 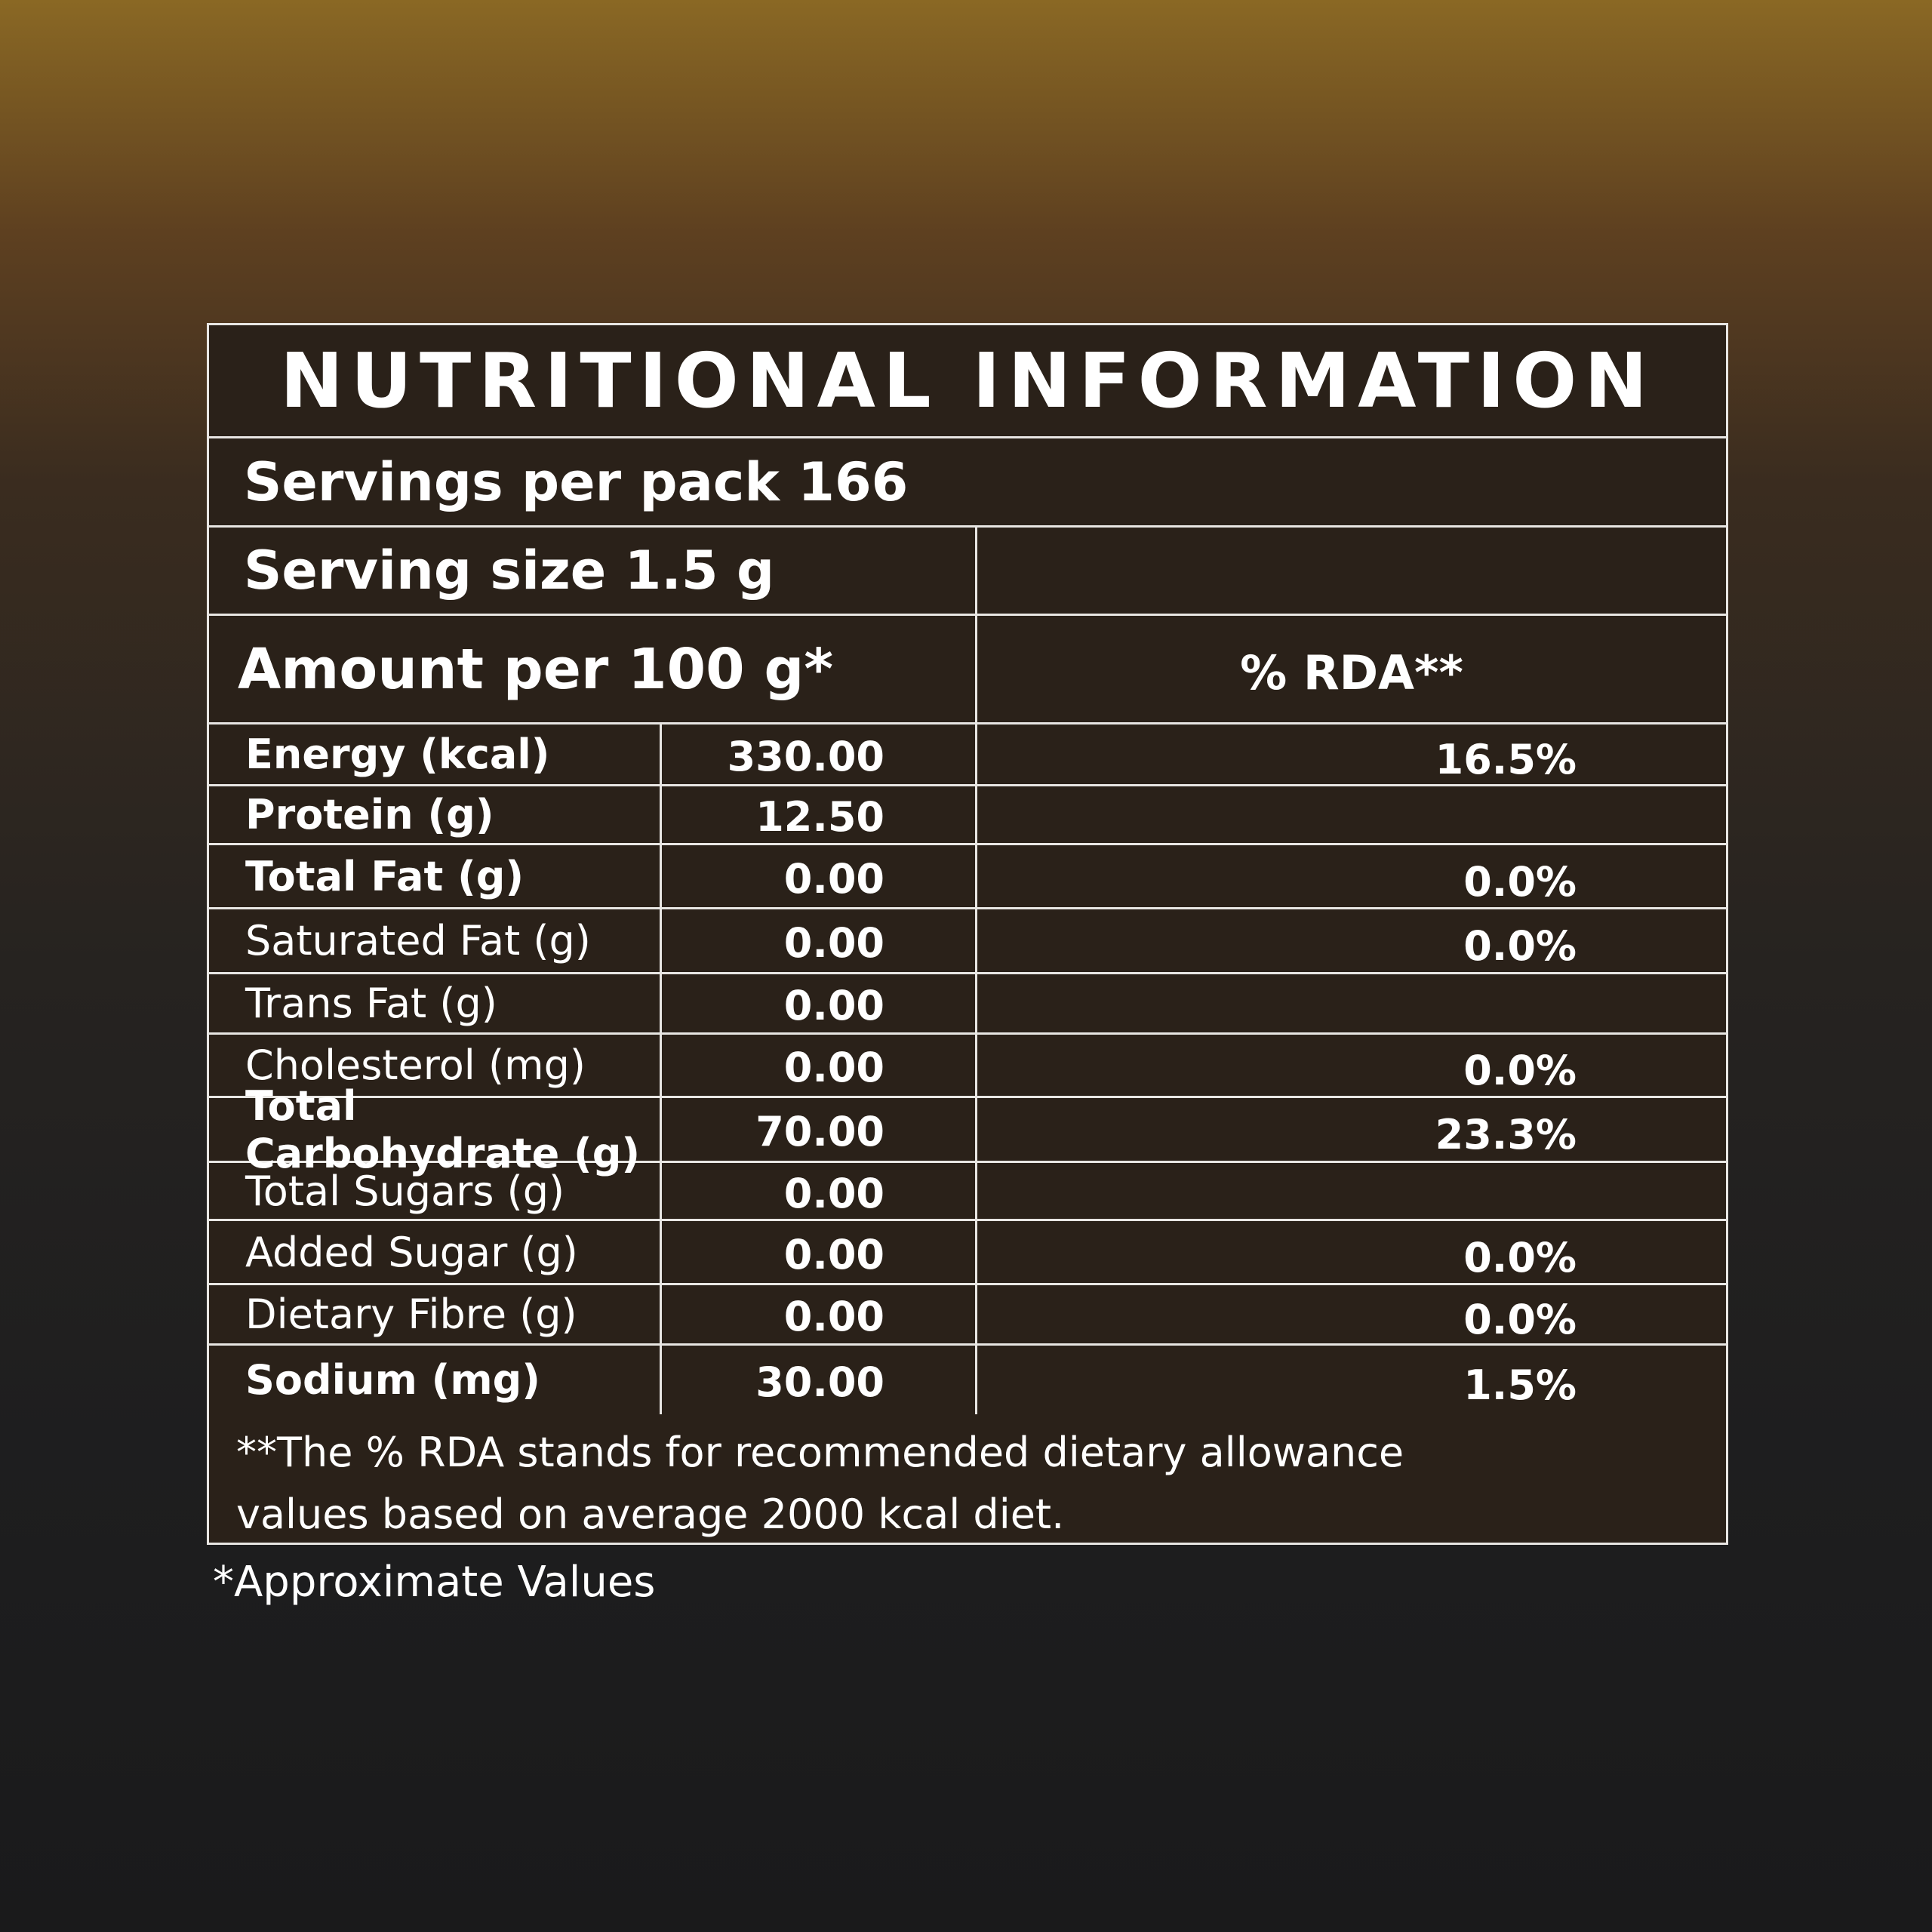 What do you see at coordinates (1520, 1385) in the screenshot?
I see `nutrient-rda: 1.5%` at bounding box center [1520, 1385].